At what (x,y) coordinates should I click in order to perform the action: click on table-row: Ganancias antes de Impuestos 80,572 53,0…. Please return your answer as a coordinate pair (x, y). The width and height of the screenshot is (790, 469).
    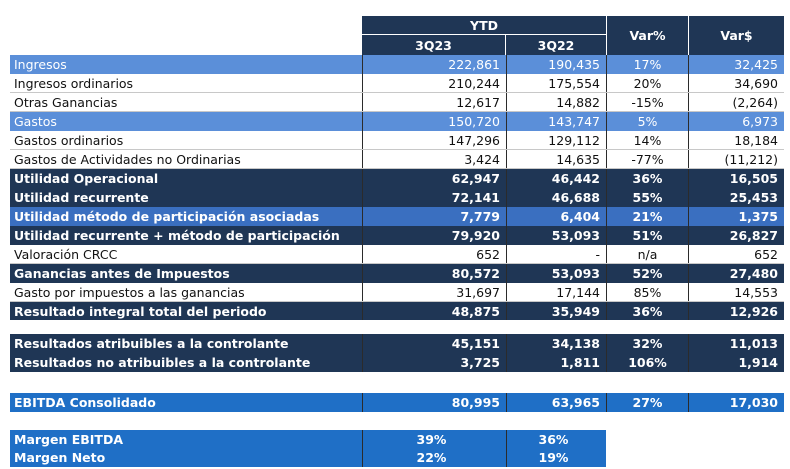
    Looking at the image, I should click on (397, 273).